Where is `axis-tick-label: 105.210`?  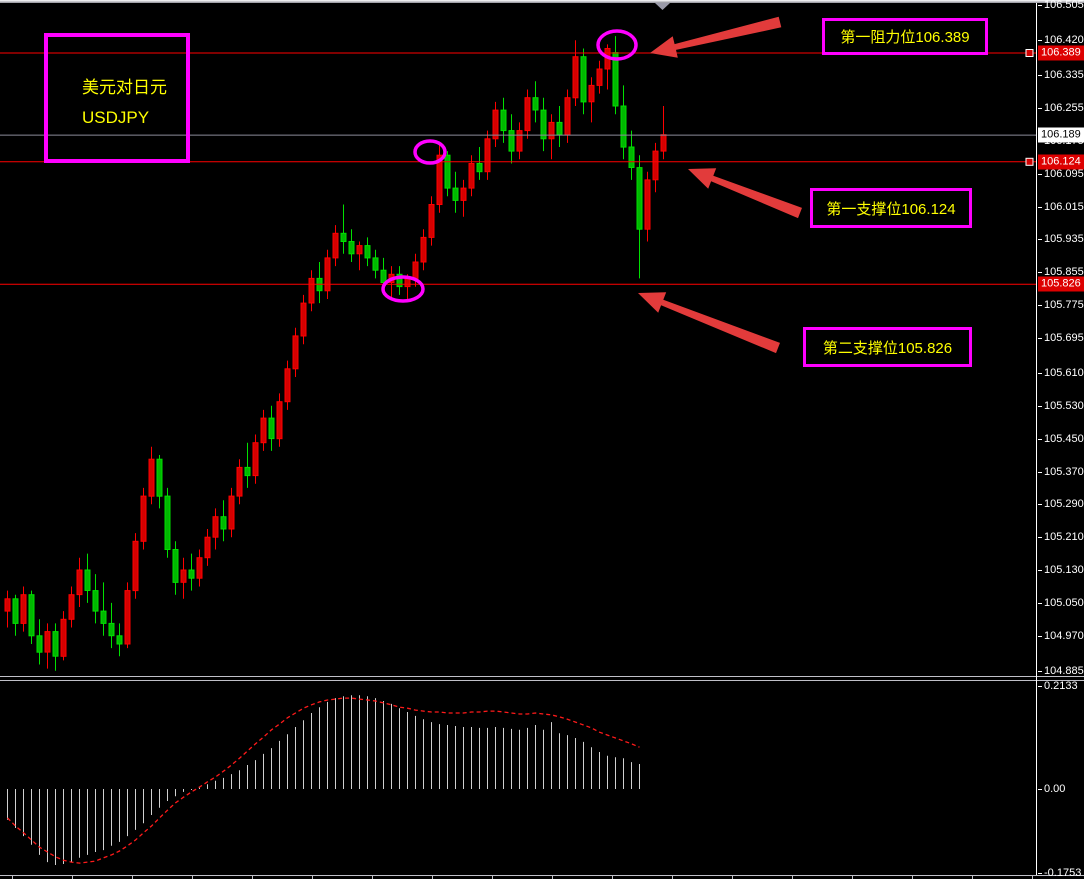 axis-tick-label: 105.210 is located at coordinates (1061, 537).